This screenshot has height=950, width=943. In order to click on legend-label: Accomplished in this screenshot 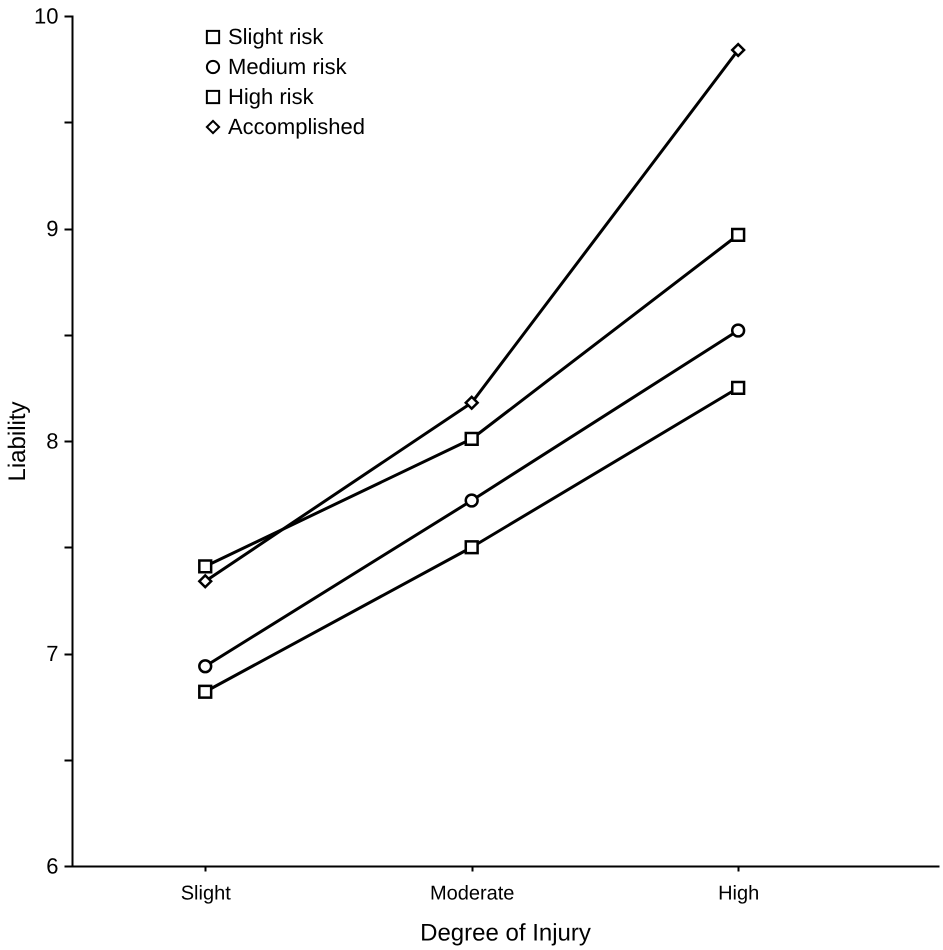, I will do `click(296, 126)`.